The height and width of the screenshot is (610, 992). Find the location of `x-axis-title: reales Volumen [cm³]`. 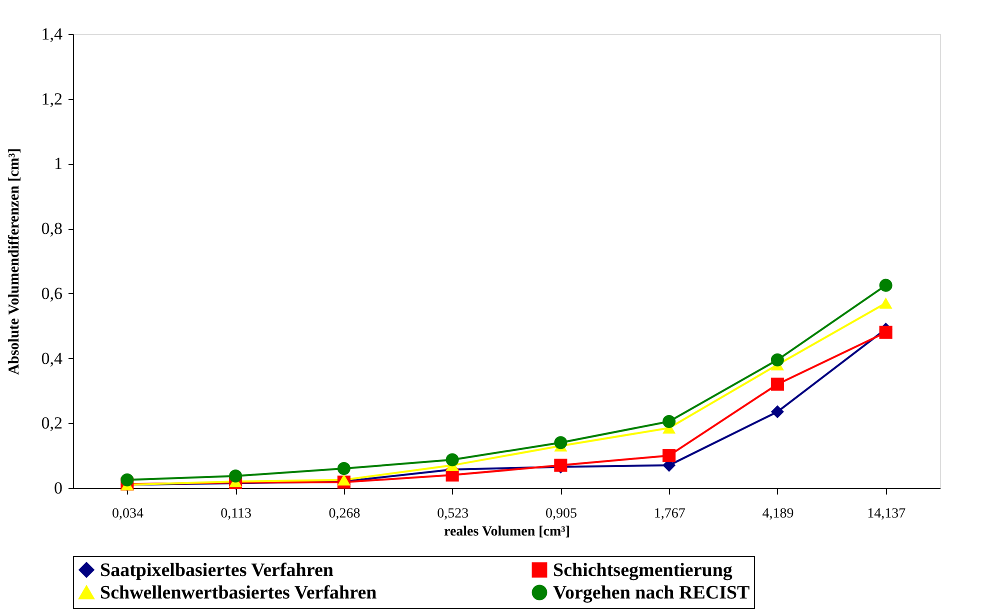

x-axis-title: reales Volumen [cm³] is located at coordinates (507, 532).